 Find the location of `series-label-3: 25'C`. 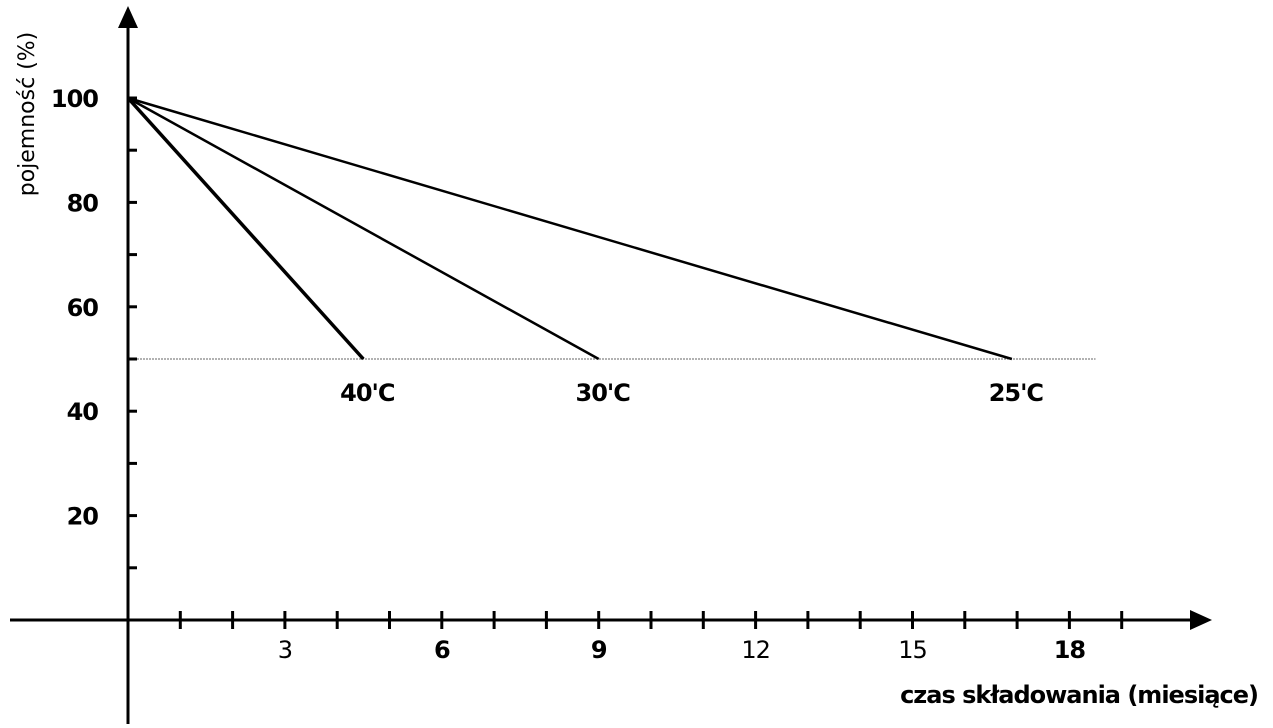

series-label-3: 25'C is located at coordinates (1016, 393).